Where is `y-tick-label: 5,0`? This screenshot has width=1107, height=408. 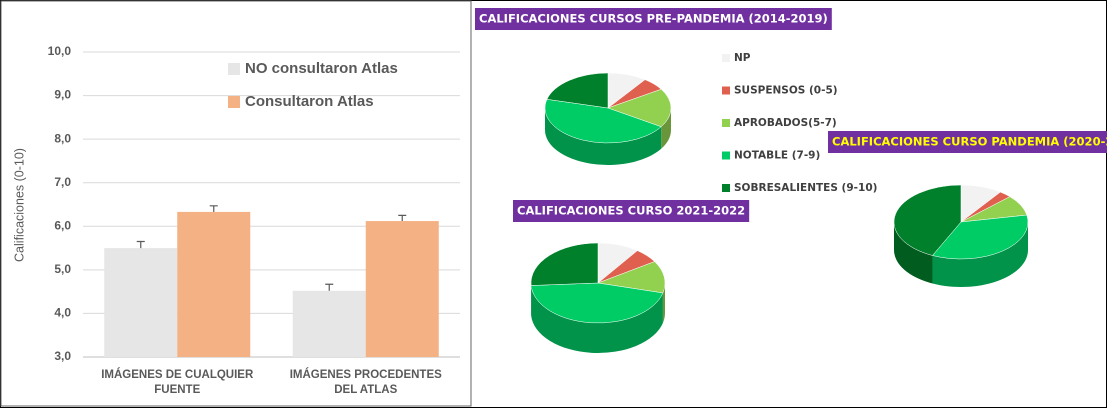 y-tick-label: 5,0 is located at coordinates (62, 269).